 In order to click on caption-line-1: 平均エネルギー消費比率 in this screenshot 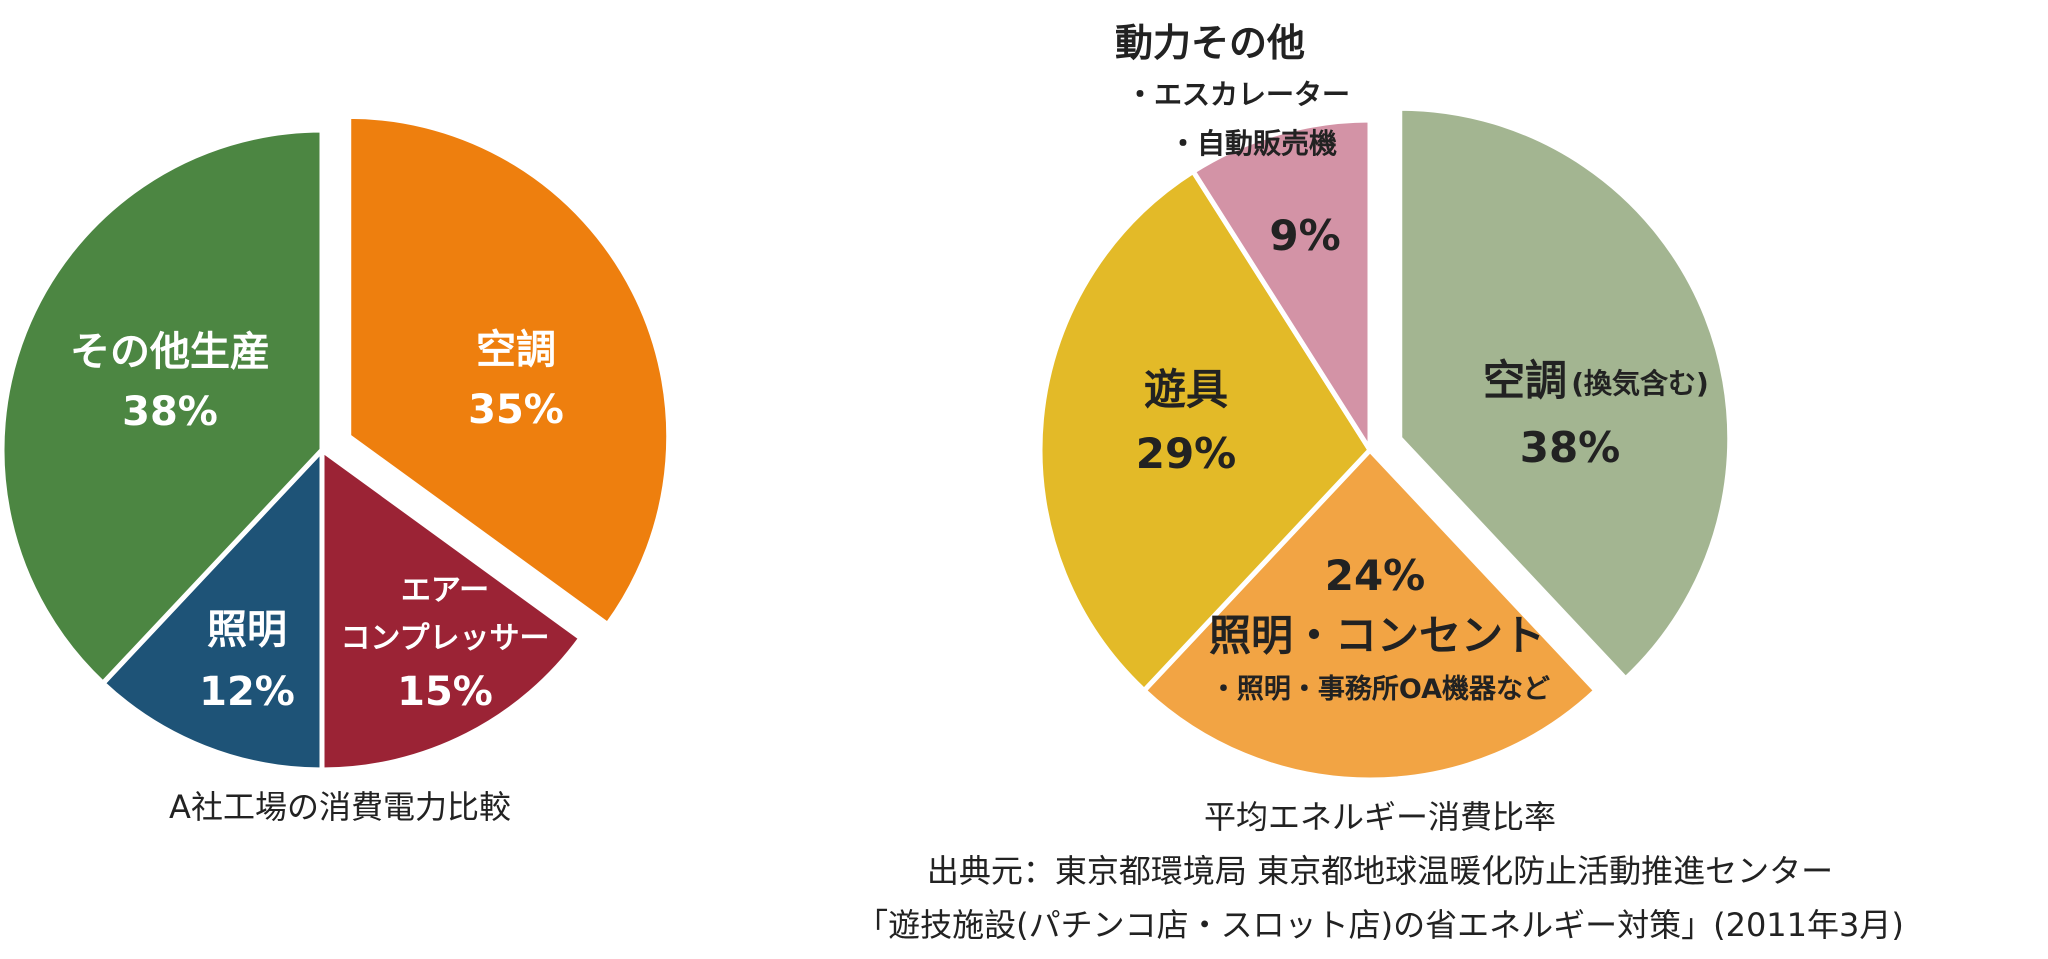, I will do `click(1380, 817)`.